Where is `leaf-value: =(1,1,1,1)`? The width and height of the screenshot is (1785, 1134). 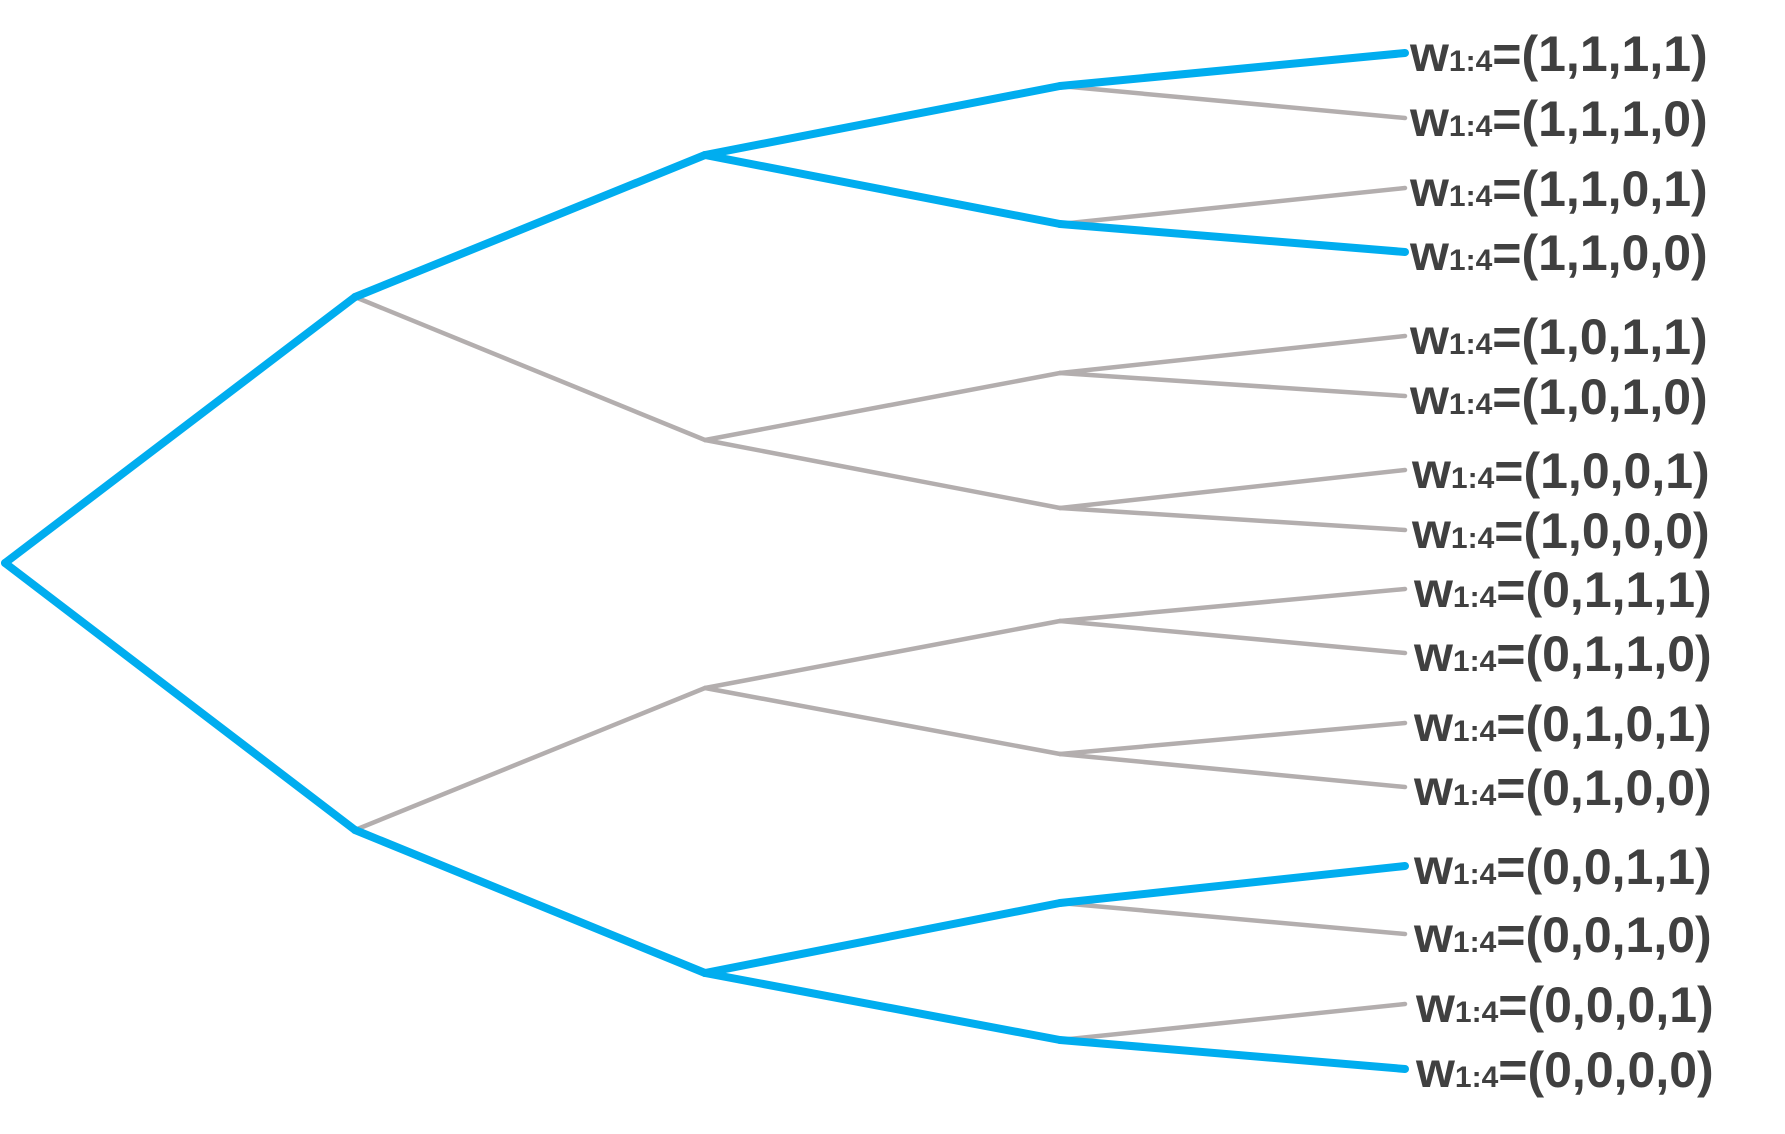
leaf-value: =(1,1,1,1) is located at coordinates (1599, 54).